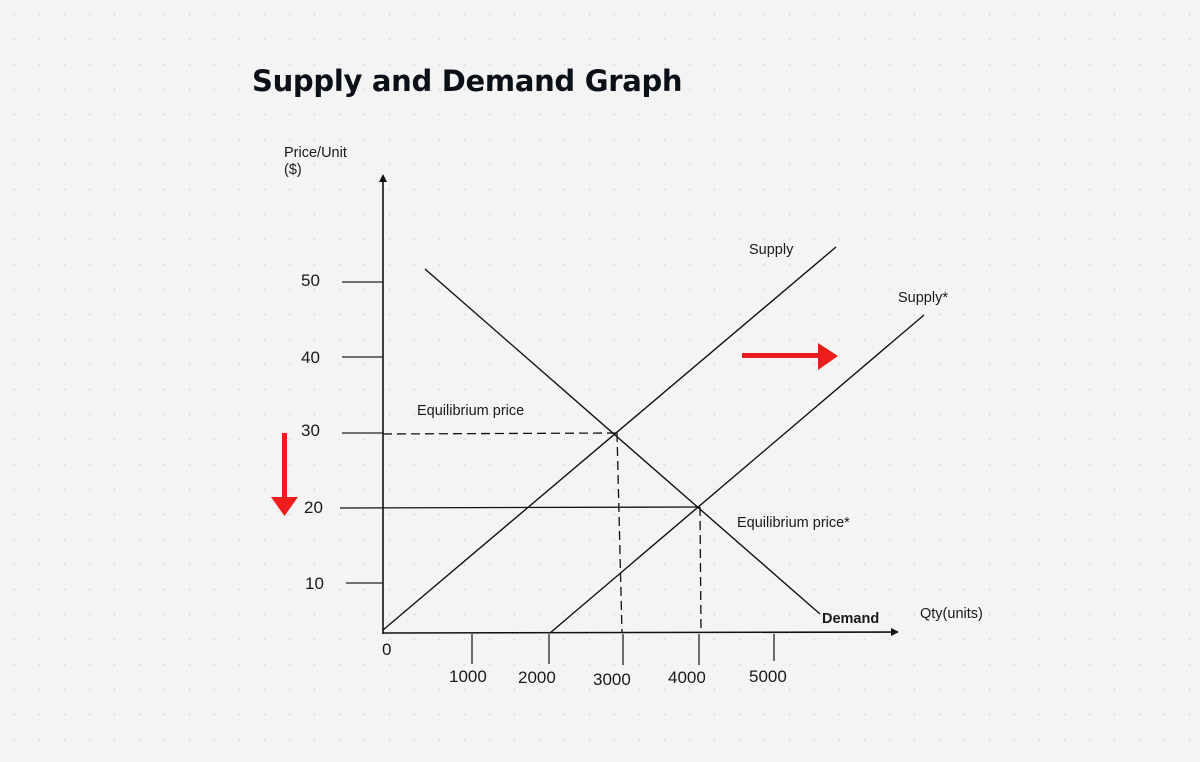 Image resolution: width=1200 pixels, height=762 pixels. I want to click on x-axis-label: Qty(units), so click(951, 614).